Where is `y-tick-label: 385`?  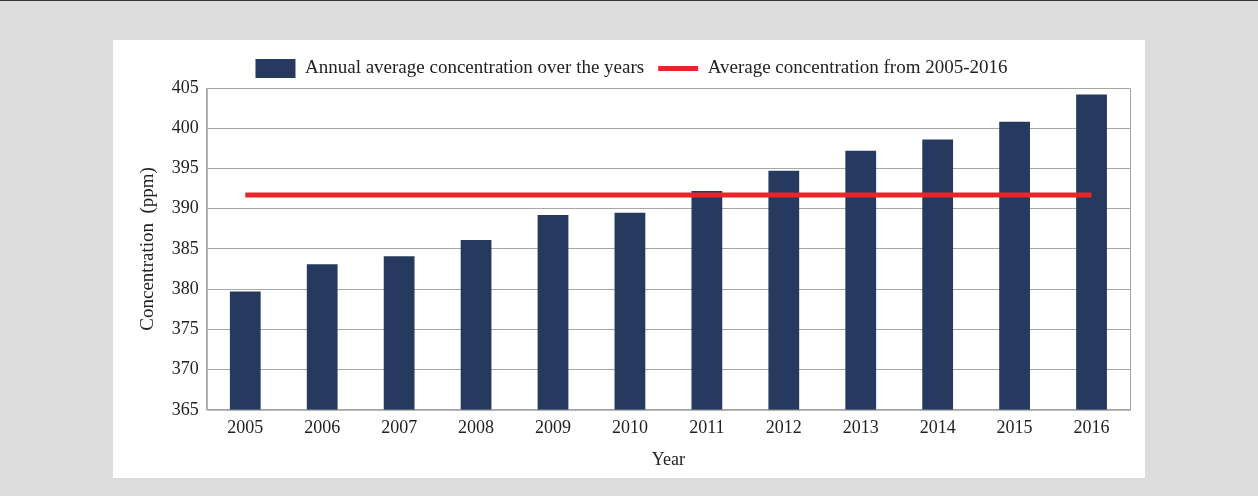
y-tick-label: 385 is located at coordinates (185, 247).